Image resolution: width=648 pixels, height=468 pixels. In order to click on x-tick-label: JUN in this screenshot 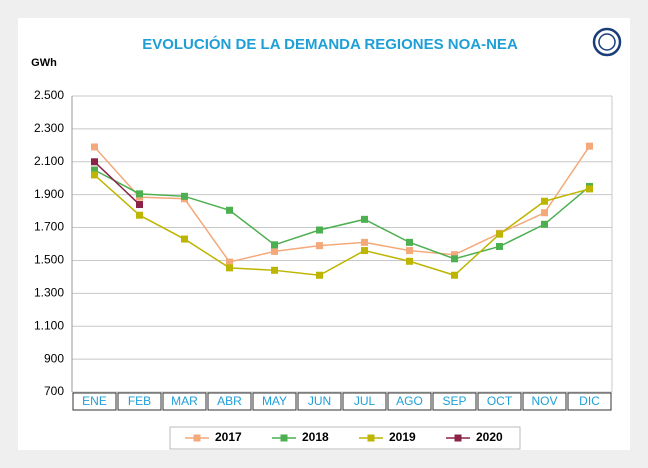, I will do `click(319, 401)`.